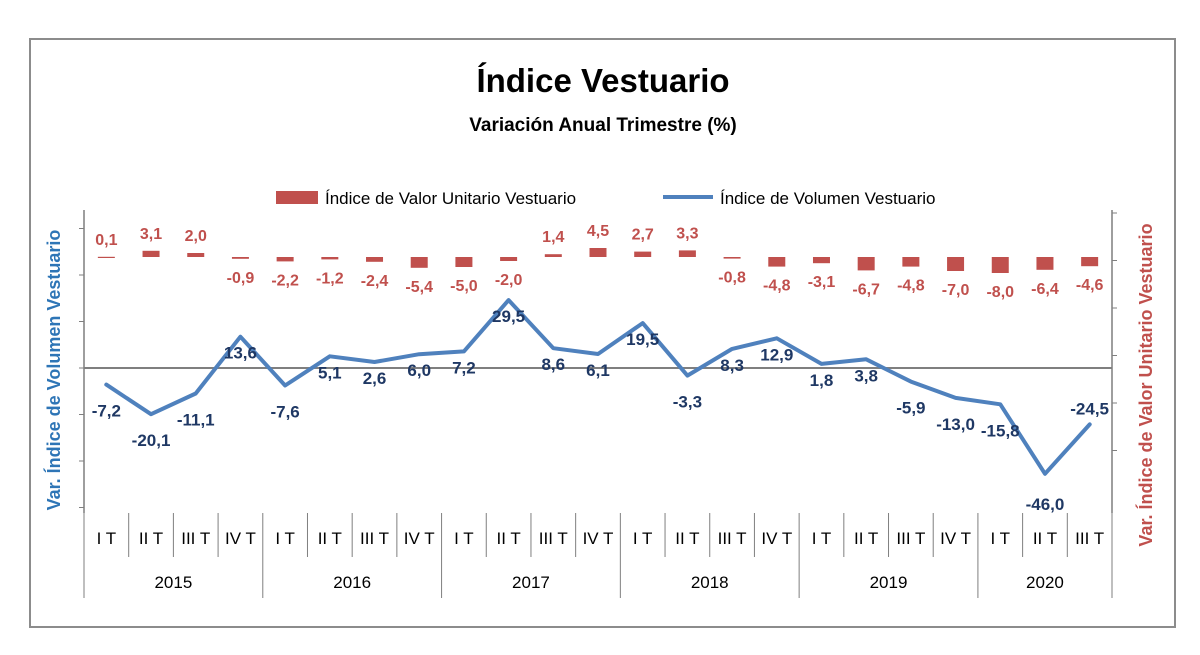 The width and height of the screenshot is (1200, 655). I want to click on year-label: 2020, so click(1045, 582).